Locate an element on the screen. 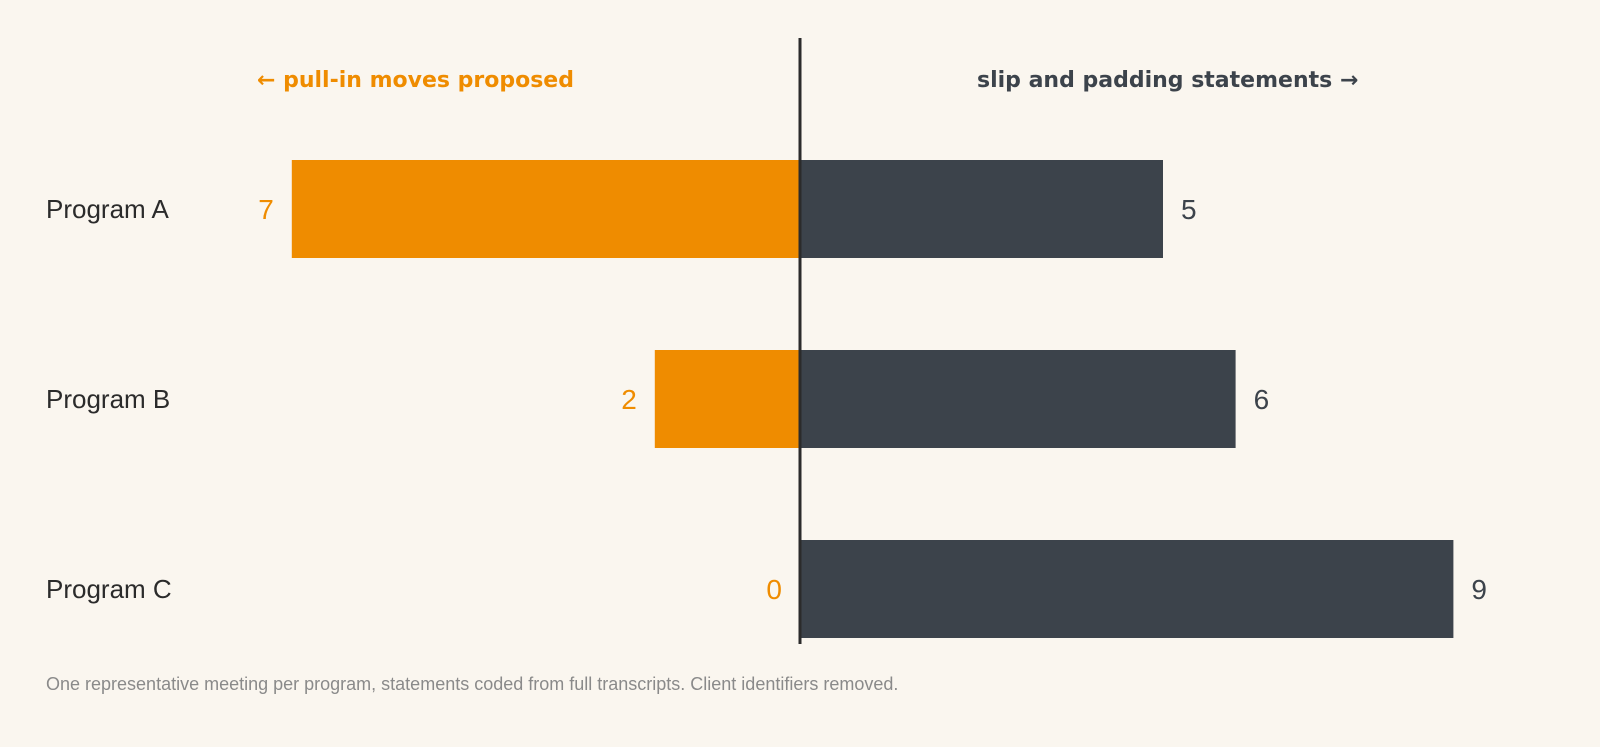 The width and height of the screenshot is (1600, 747). bar-right-program-a is located at coordinates (981, 209).